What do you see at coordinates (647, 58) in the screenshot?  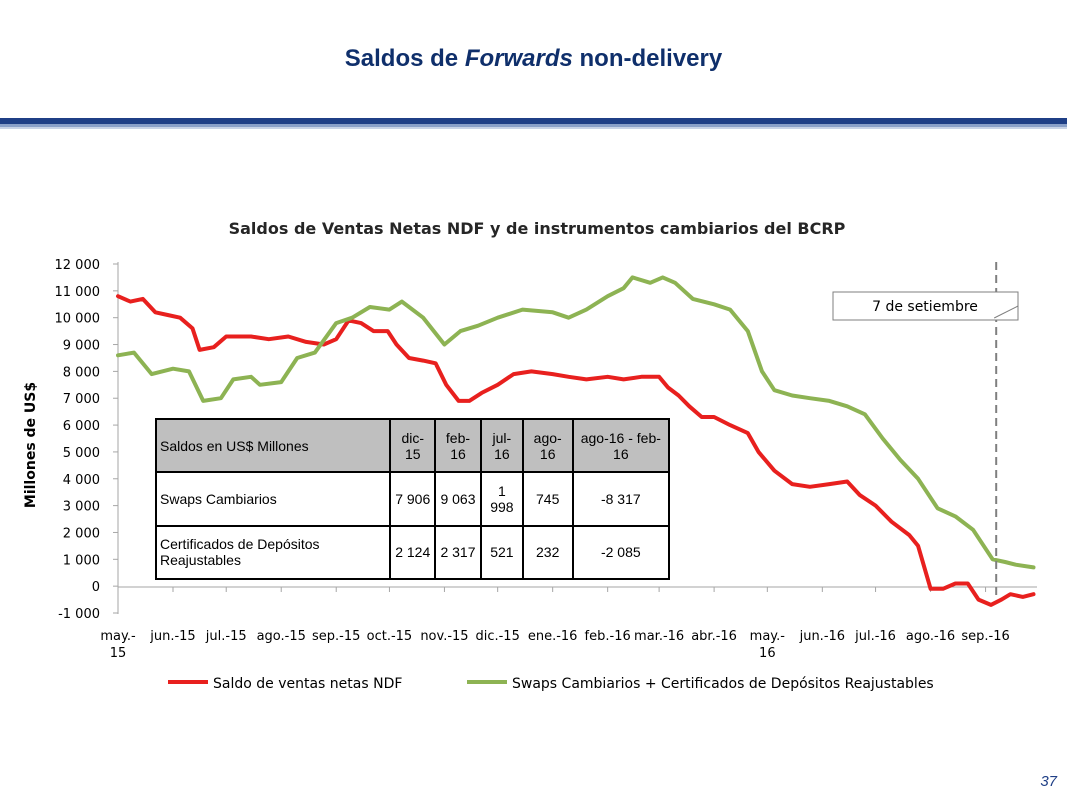 I see `slide-title-suffix: non-delivery` at bounding box center [647, 58].